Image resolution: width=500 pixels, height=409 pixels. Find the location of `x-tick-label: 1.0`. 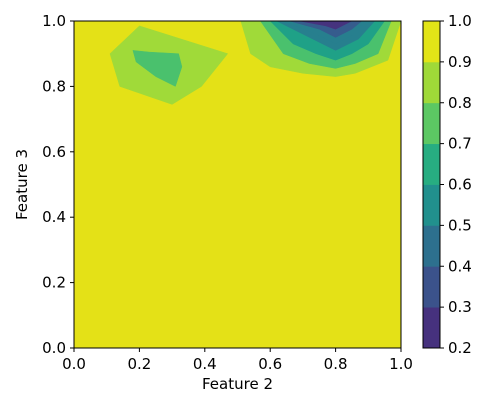

x-tick-label: 1.0 is located at coordinates (401, 364).